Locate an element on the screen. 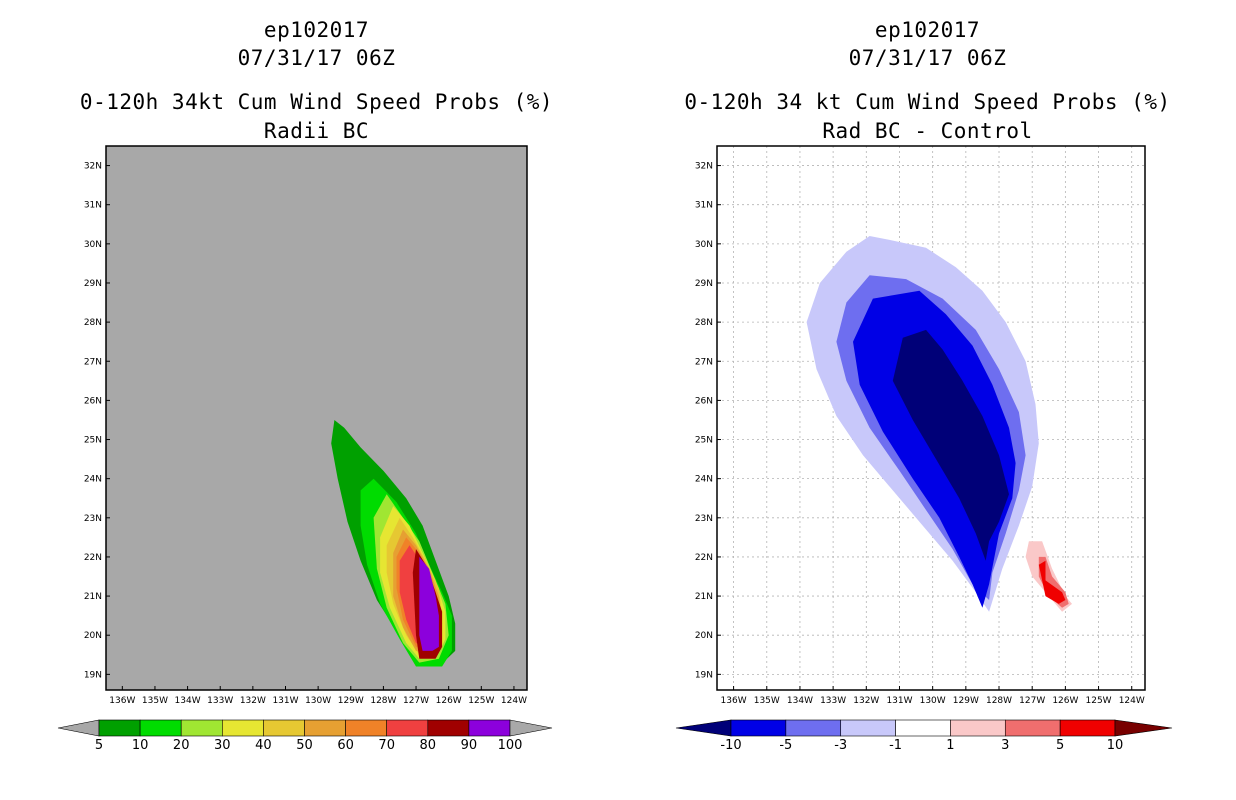 The image size is (1236, 800). right-colorbar-label: 10 is located at coordinates (1115, 745).